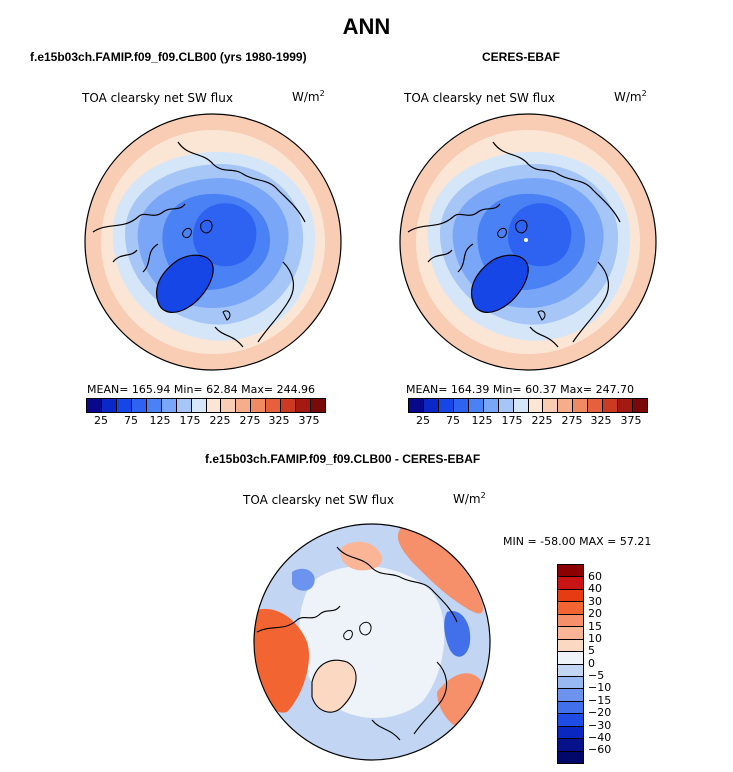 This screenshot has width=733, height=772. I want to click on model-colorbar, so click(206, 405).